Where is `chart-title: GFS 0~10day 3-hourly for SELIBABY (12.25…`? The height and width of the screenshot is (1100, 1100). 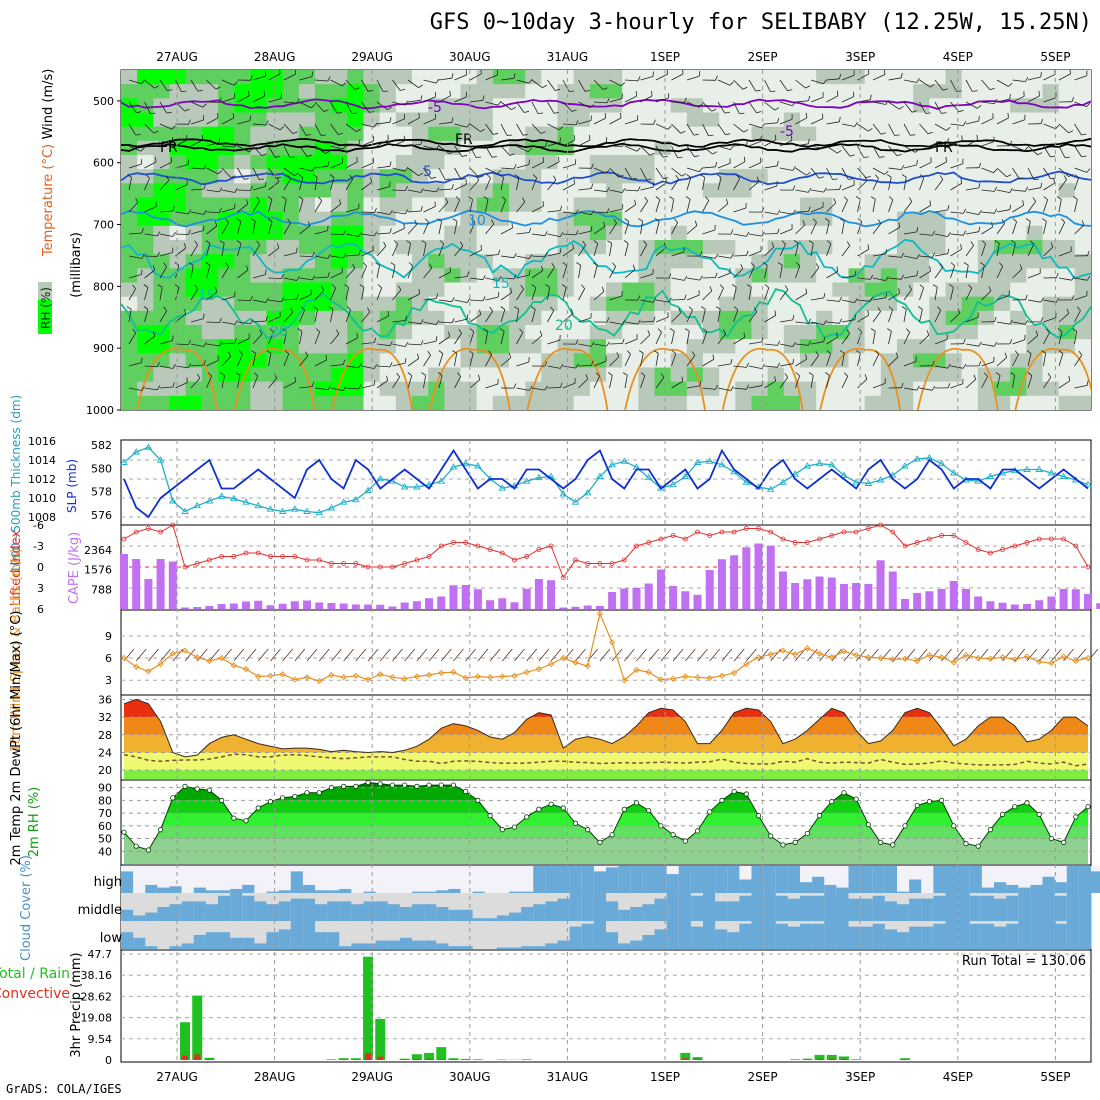 chart-title: GFS 0~10day 3-hourly for SELIBABY (12.25… is located at coordinates (760, 22).